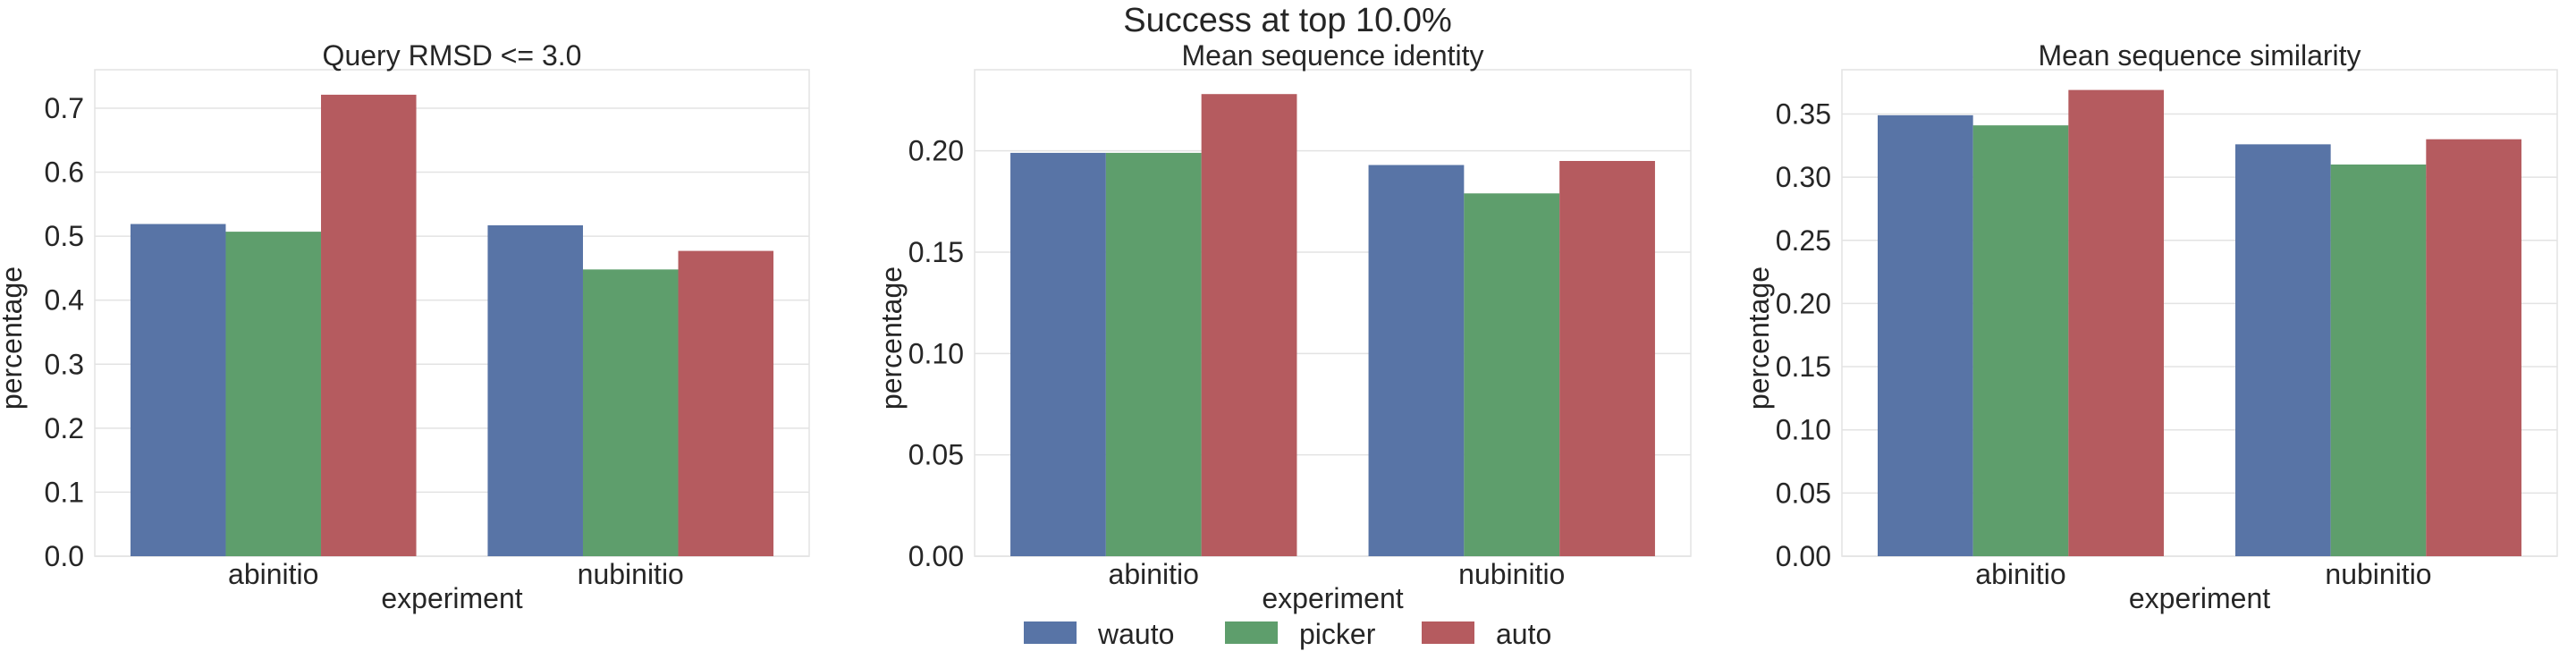 The width and height of the screenshot is (2576, 651). What do you see at coordinates (1050, 632) in the screenshot?
I see `legend-swatch-wauto` at bounding box center [1050, 632].